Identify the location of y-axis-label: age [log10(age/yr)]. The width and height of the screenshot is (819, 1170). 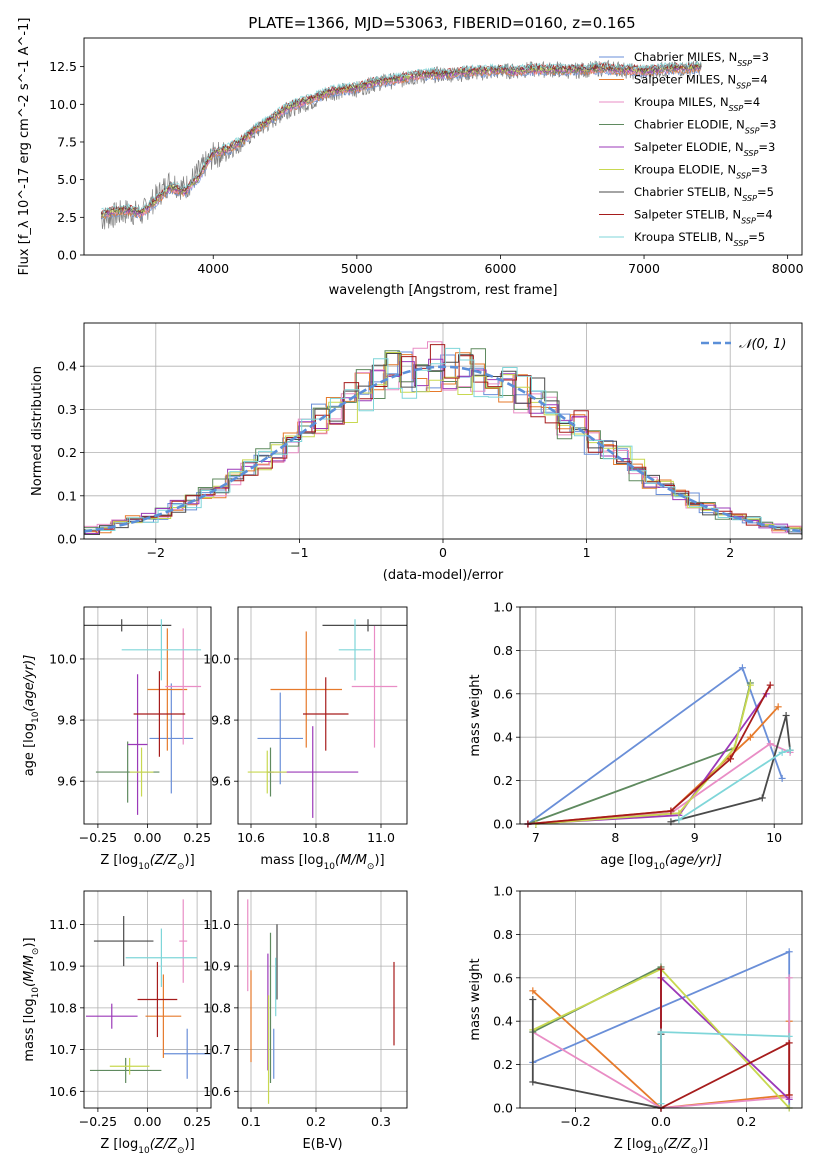
(31, 716).